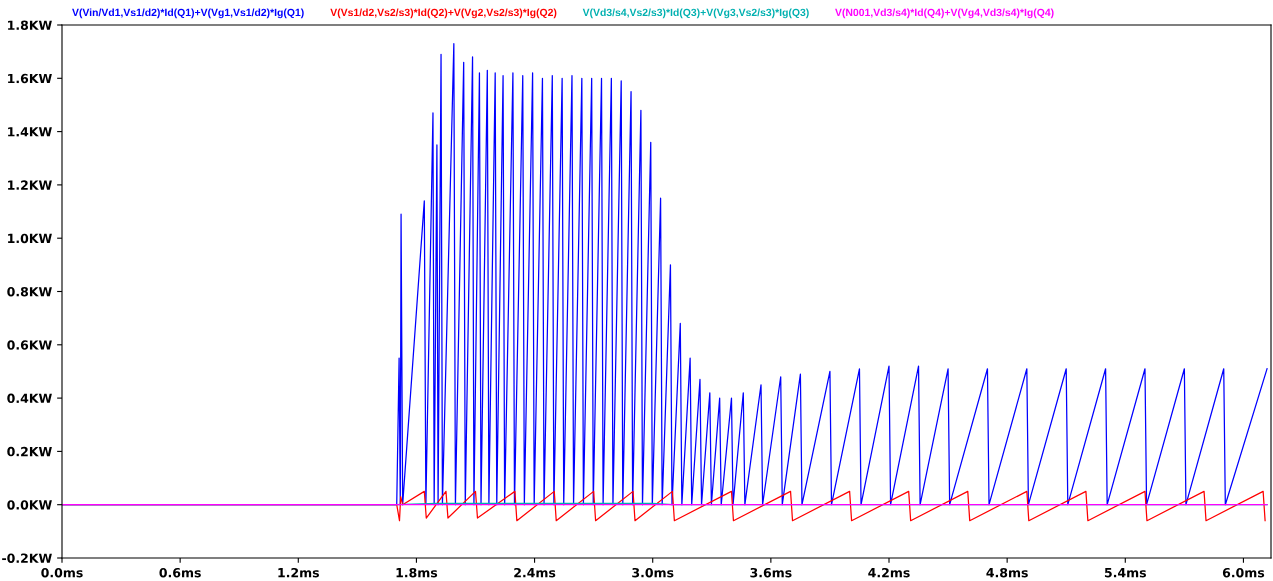  Describe the element at coordinates (1243, 572) in the screenshot. I see `x-tick-label: 6.0ms` at that location.